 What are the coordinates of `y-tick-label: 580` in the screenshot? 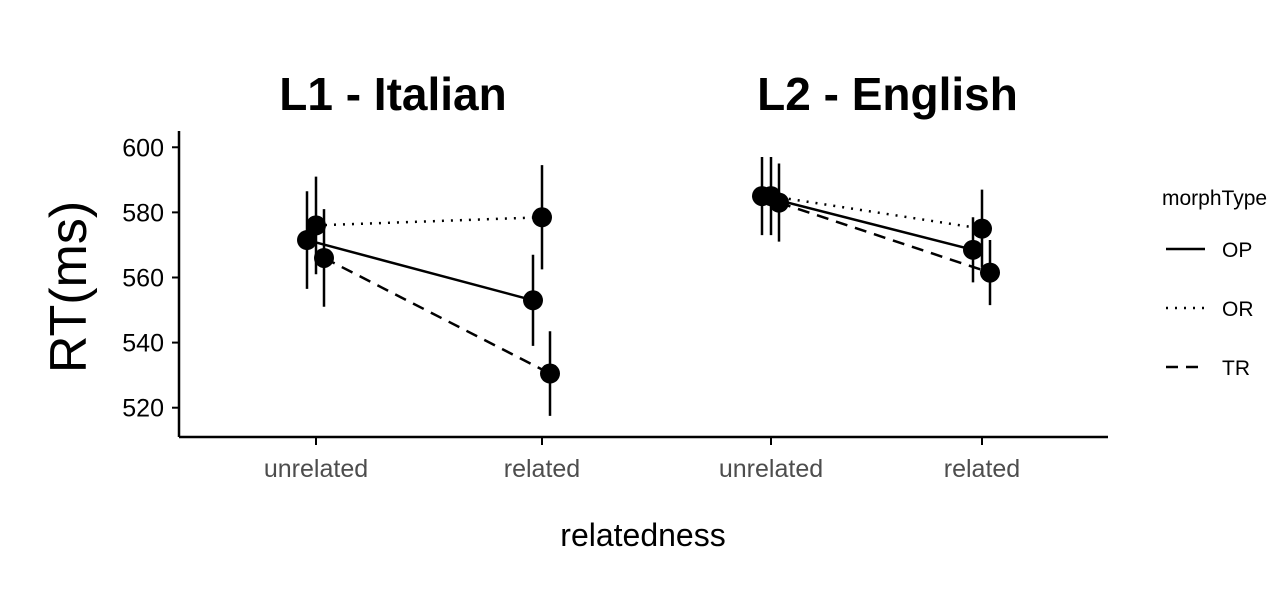 It's located at (143, 213).